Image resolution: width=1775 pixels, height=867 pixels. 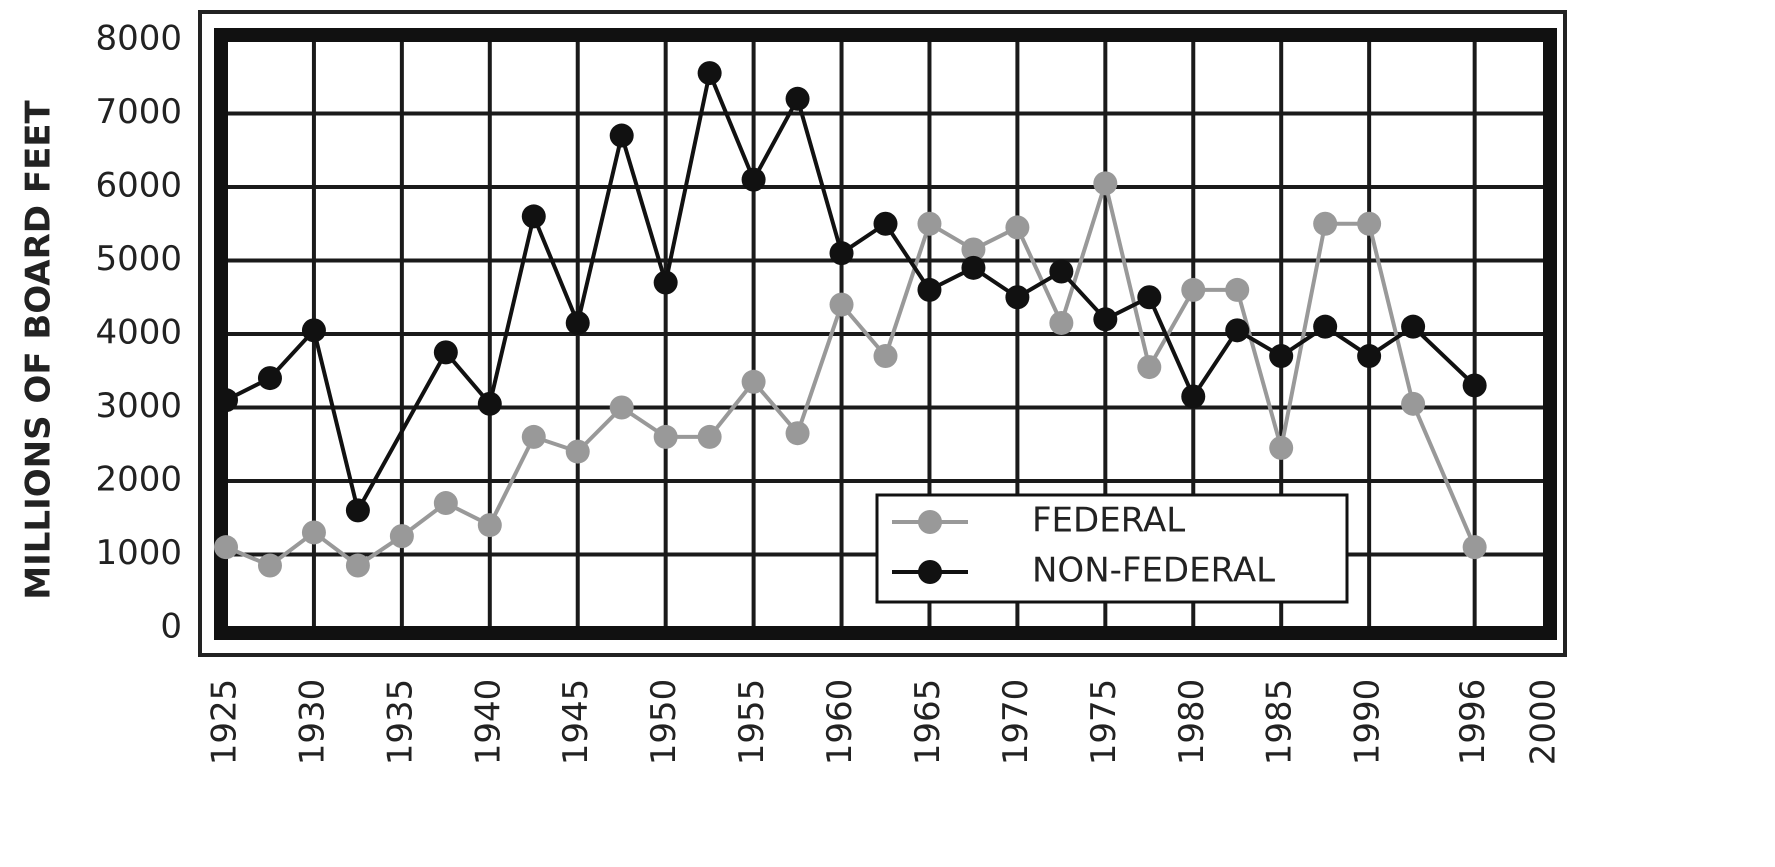 What do you see at coordinates (488, 722) in the screenshot?
I see `x-tick-label: 1940` at bounding box center [488, 722].